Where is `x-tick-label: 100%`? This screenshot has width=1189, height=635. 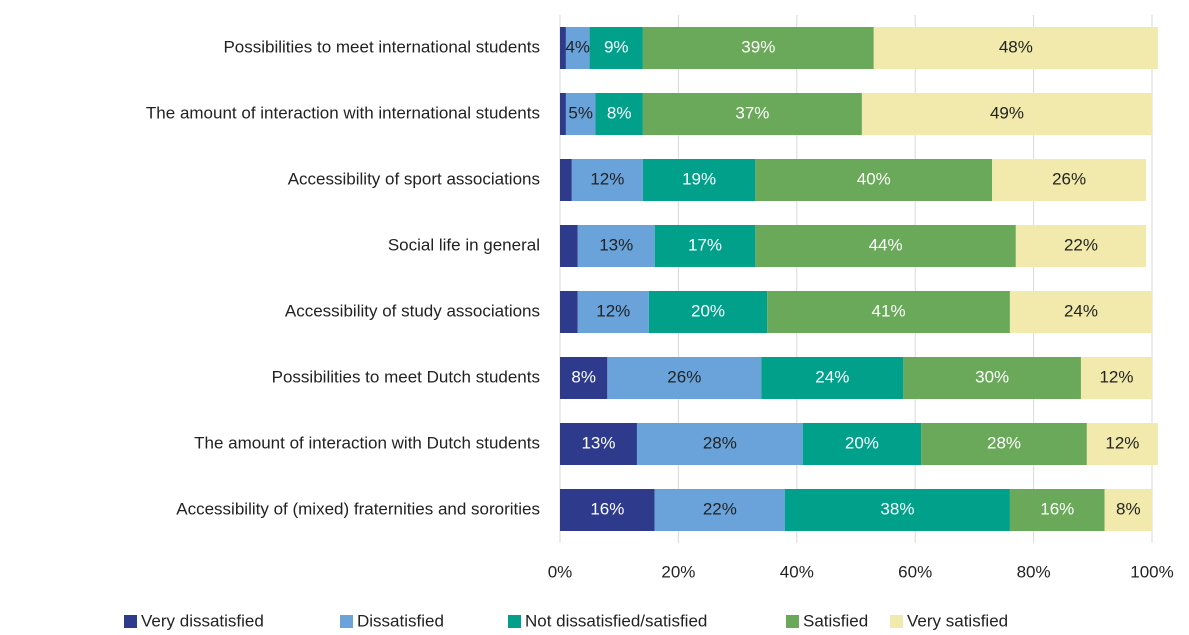 x-tick-label: 100% is located at coordinates (1151, 571).